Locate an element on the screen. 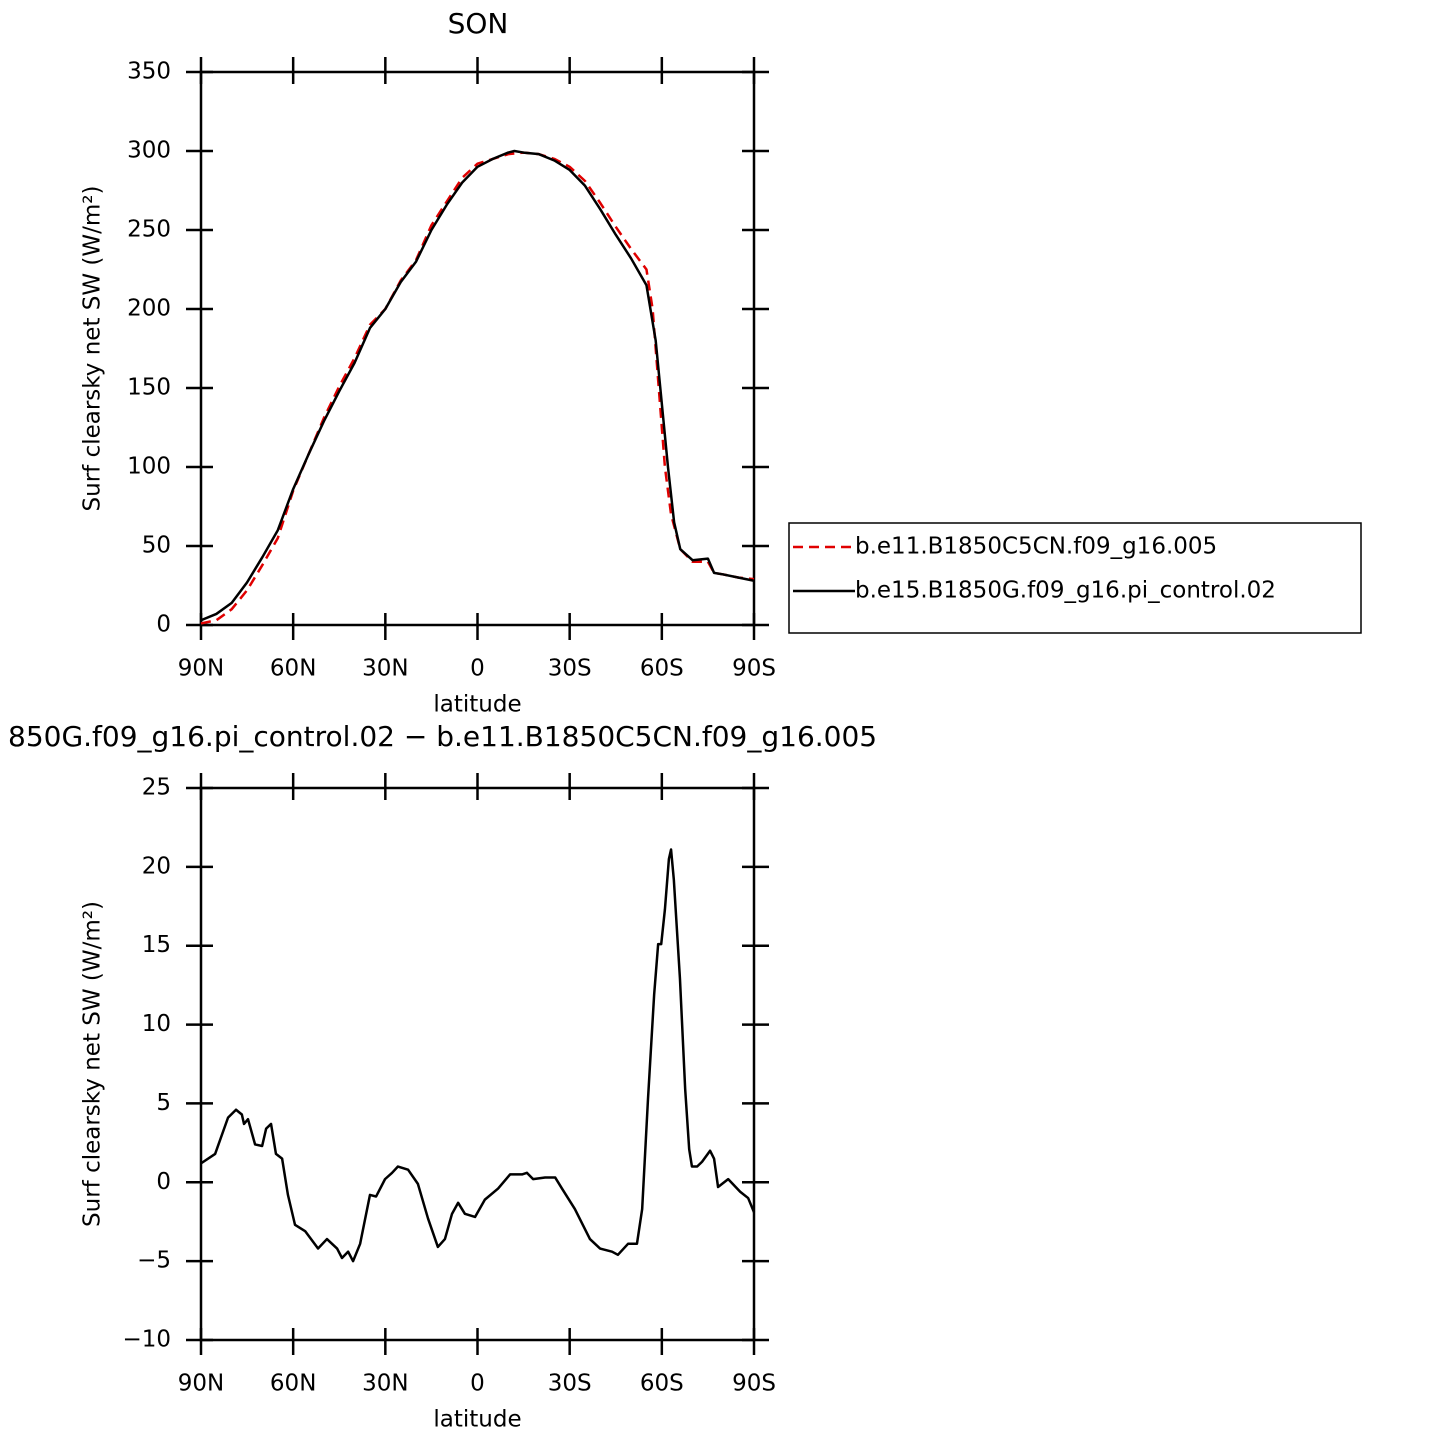  y-tick-label: 200 is located at coordinates (149, 309).